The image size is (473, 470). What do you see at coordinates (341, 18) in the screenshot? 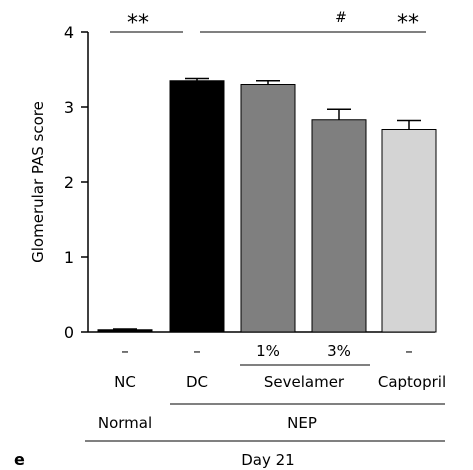
I see `sig-hash: #` at bounding box center [341, 18].